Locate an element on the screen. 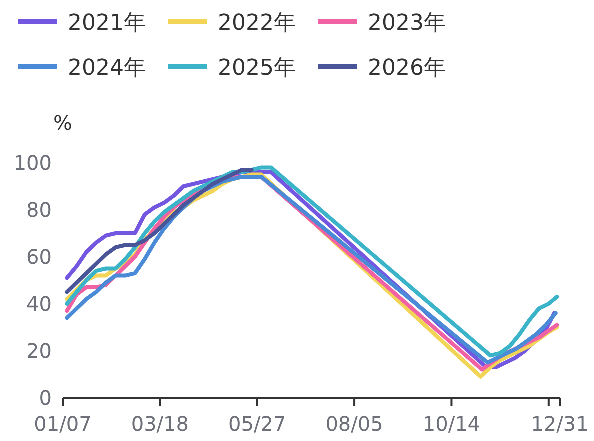 This screenshot has width=594, height=441. x-tick-label: 01/07 is located at coordinates (63, 424).